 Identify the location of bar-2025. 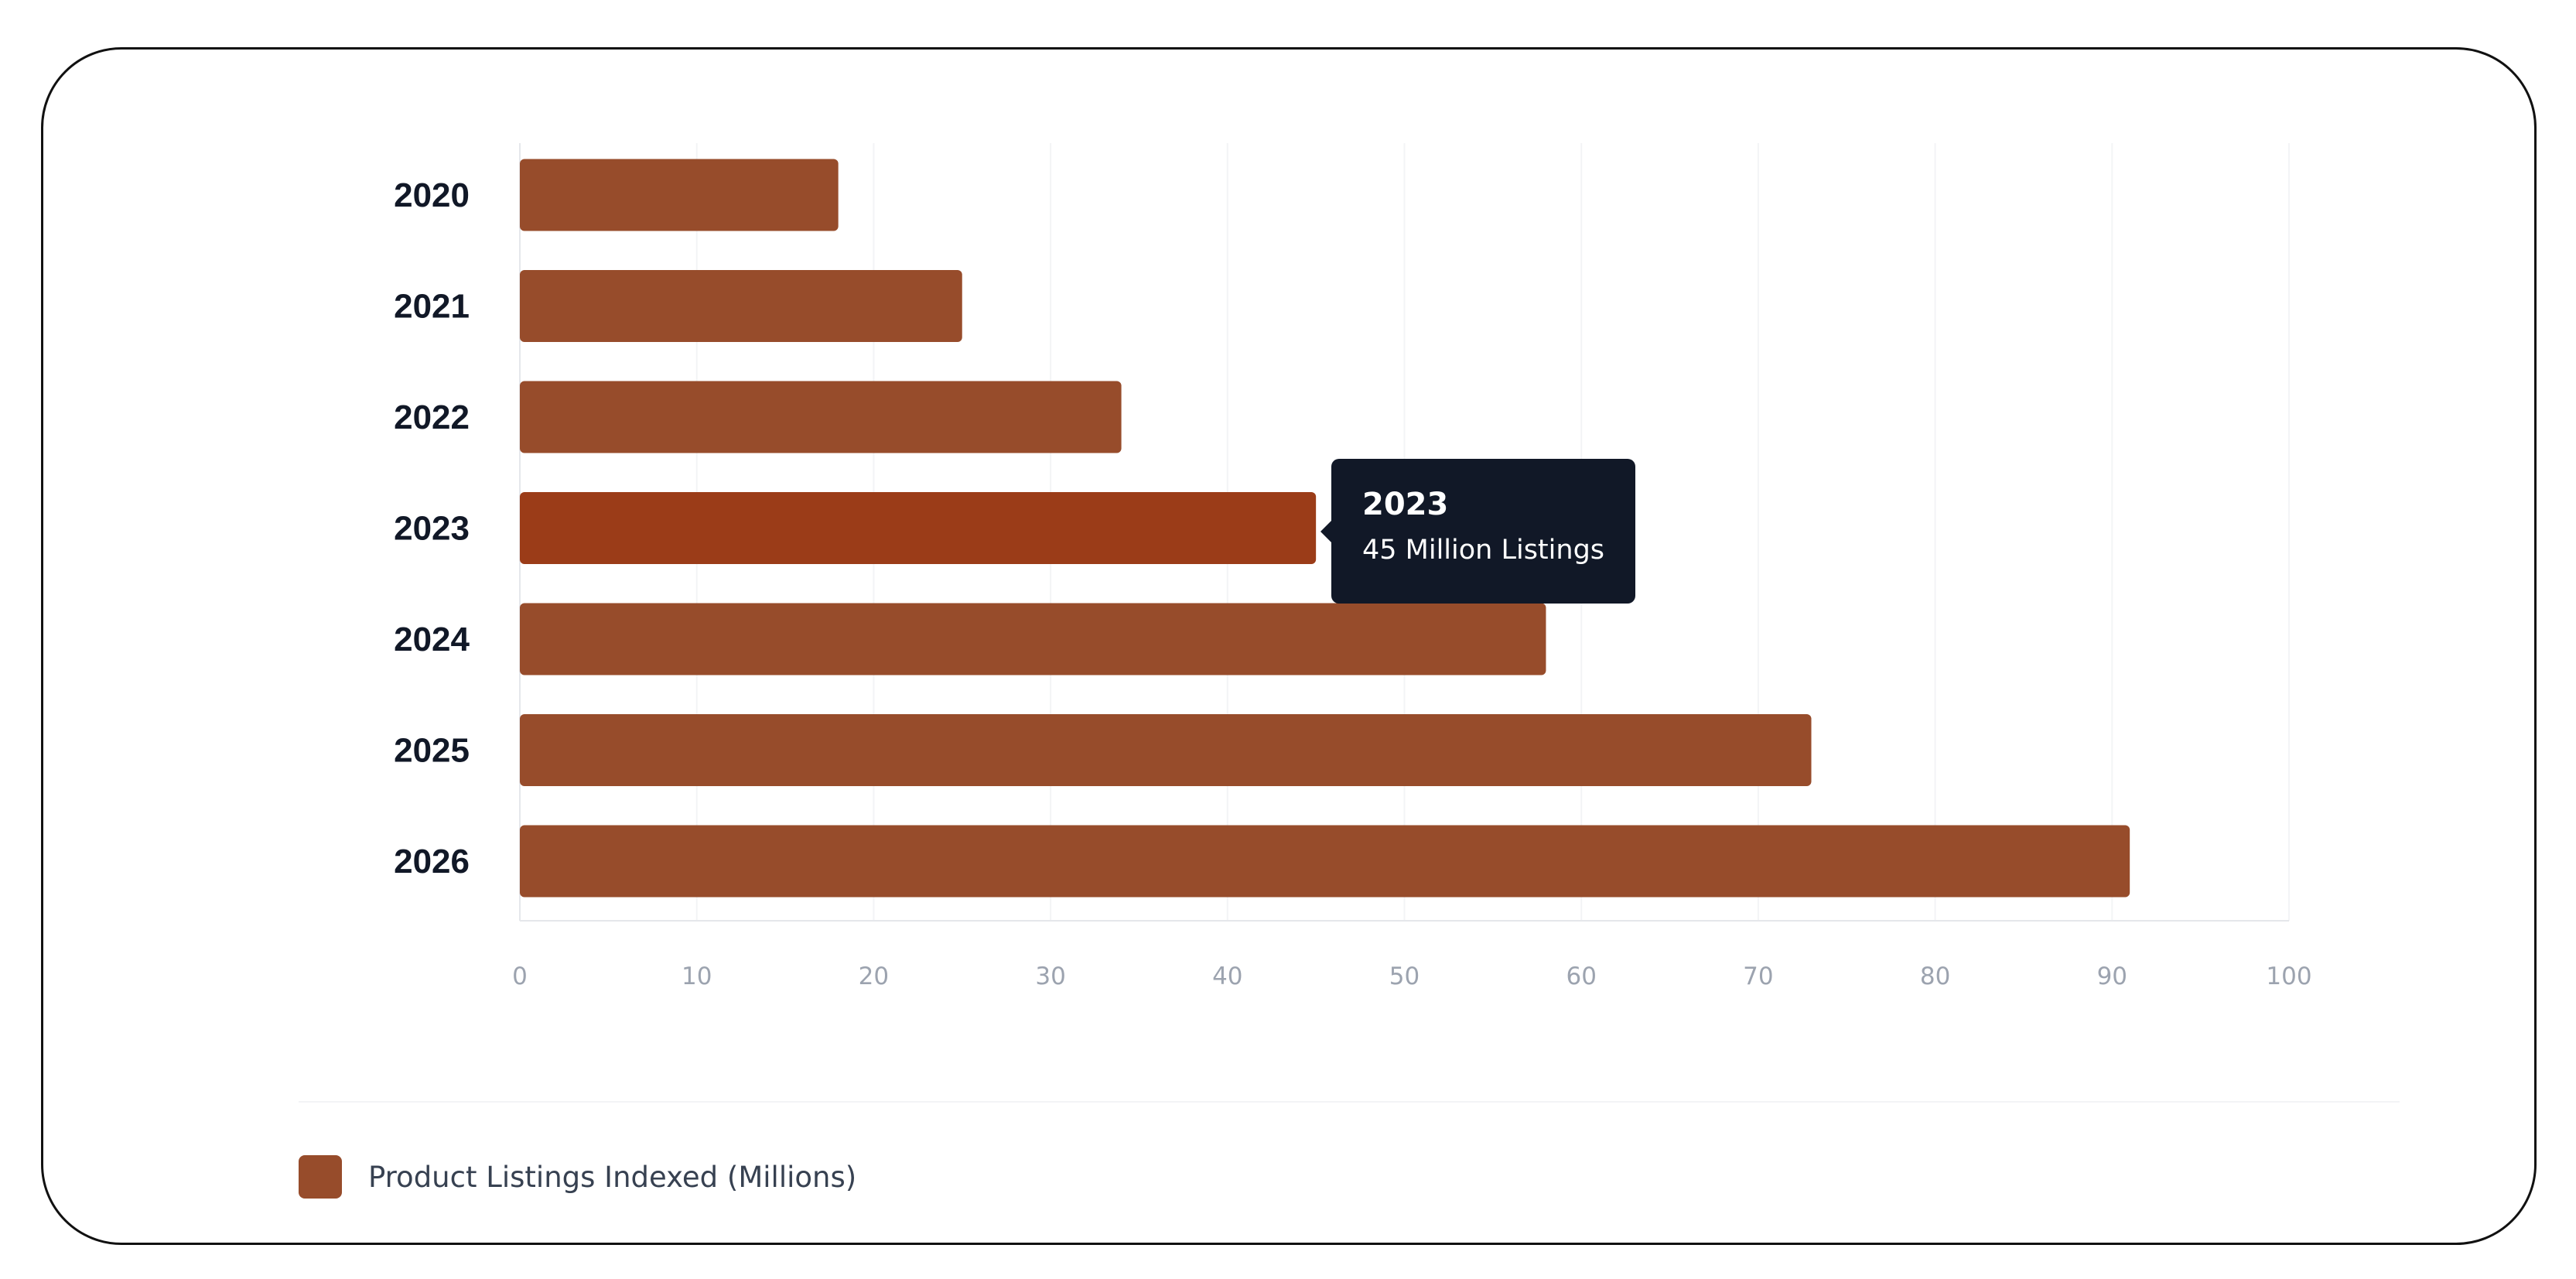
(1166, 750).